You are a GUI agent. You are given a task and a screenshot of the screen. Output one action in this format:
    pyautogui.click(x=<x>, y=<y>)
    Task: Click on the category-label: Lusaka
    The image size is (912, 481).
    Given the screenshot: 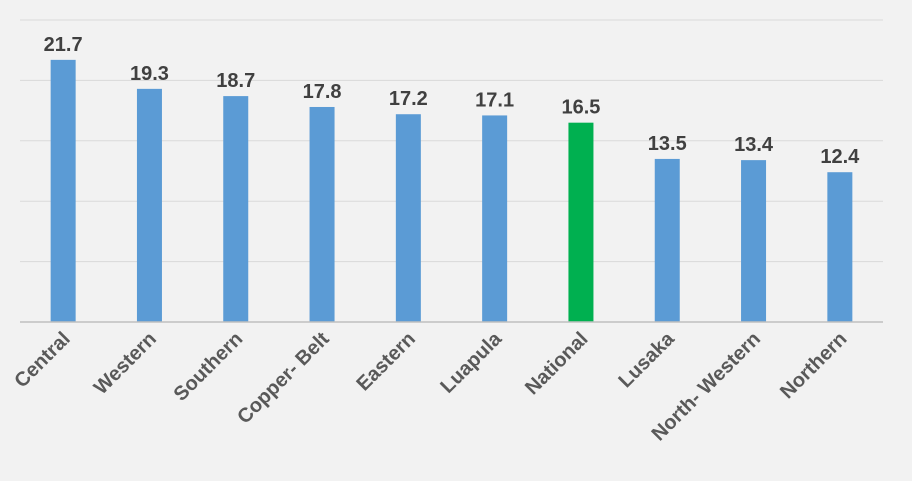 What is the action you would take?
    pyautogui.click(x=646, y=359)
    